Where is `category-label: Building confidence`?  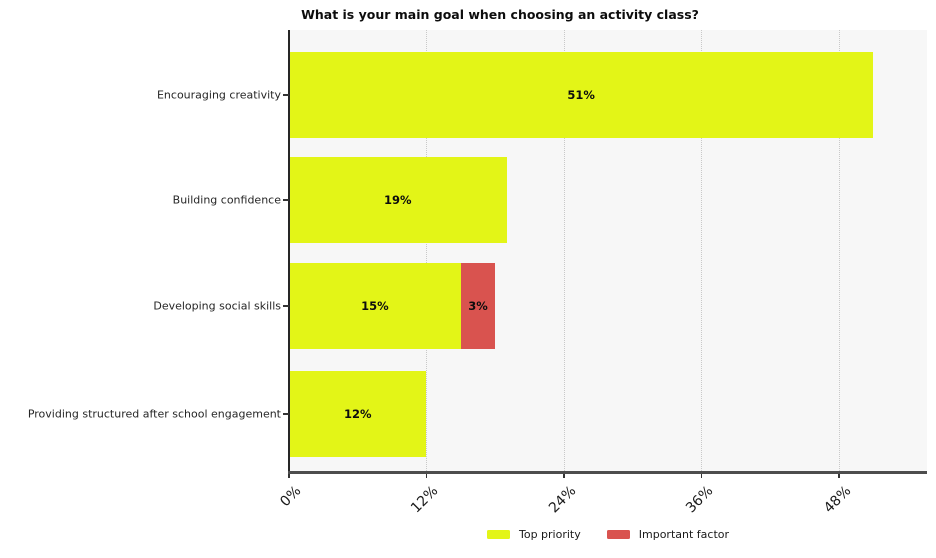
category-label: Building confidence is located at coordinates (226, 200).